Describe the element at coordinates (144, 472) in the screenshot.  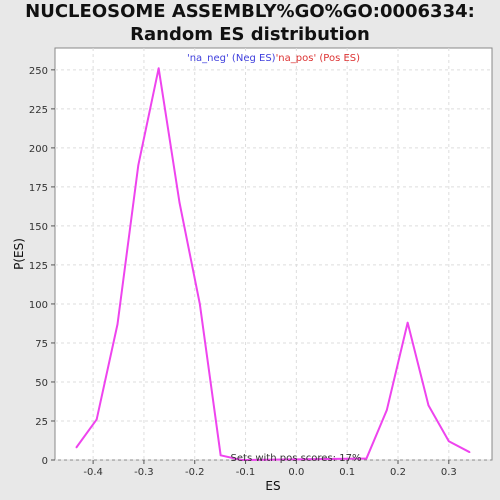
I see `x-tick-label: -0.3` at that location.